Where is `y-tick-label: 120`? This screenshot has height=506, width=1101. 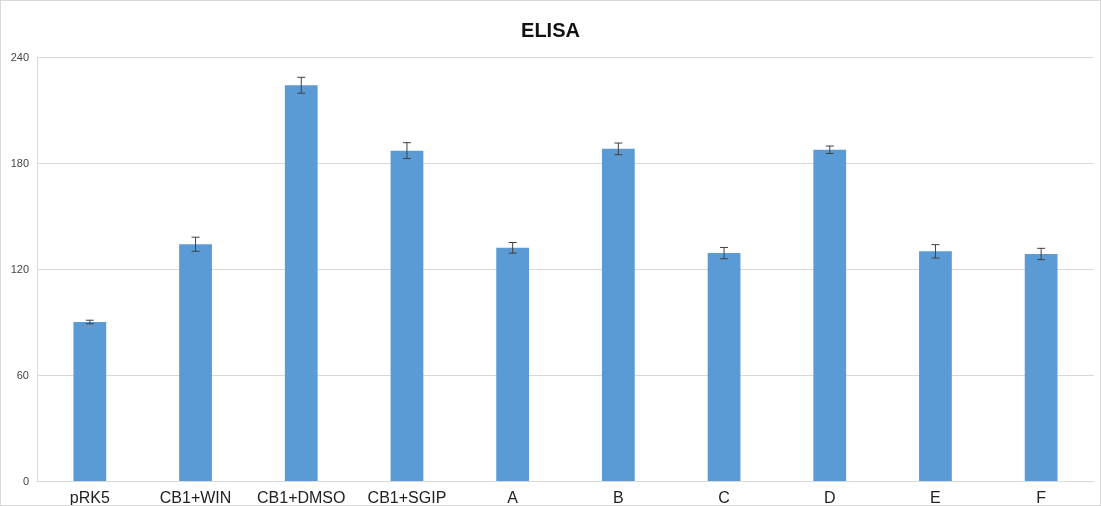 y-tick-label: 120 is located at coordinates (19, 269).